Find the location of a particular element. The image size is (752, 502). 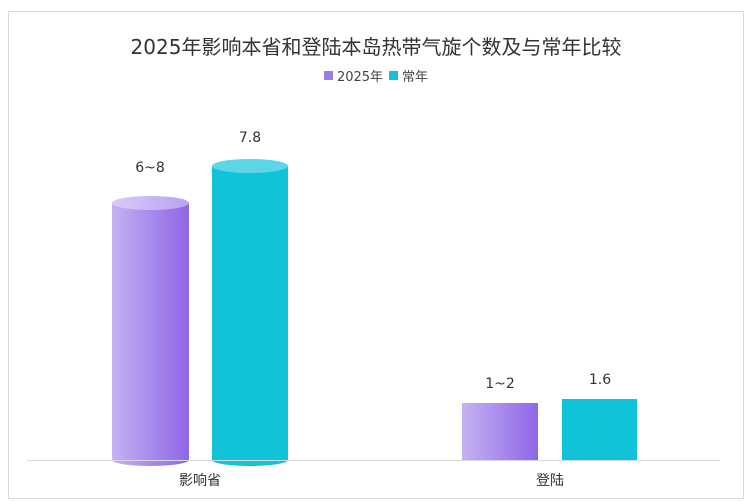

legend-item-normal: 常年 is located at coordinates (408, 75).